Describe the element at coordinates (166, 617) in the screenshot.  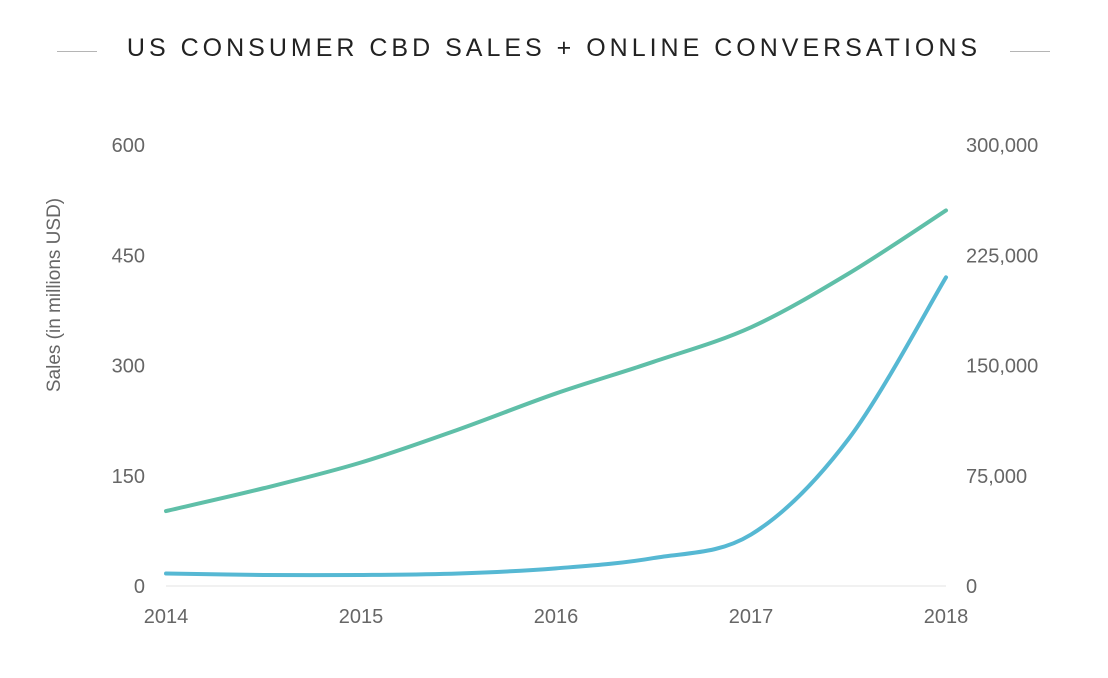
I see `x-tick-label: 2014` at that location.